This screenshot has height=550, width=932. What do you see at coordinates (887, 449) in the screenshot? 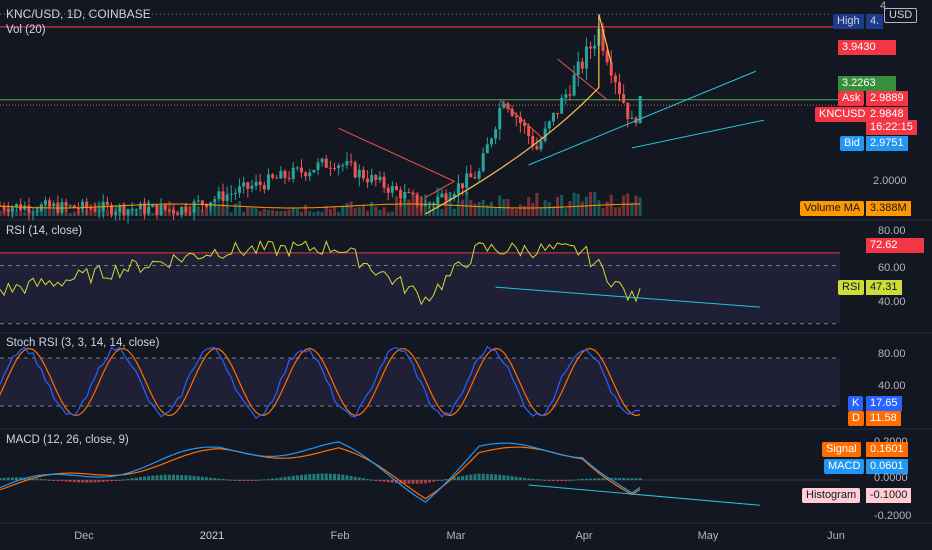
I see `macd-signal-value: 0.1601` at bounding box center [887, 449].